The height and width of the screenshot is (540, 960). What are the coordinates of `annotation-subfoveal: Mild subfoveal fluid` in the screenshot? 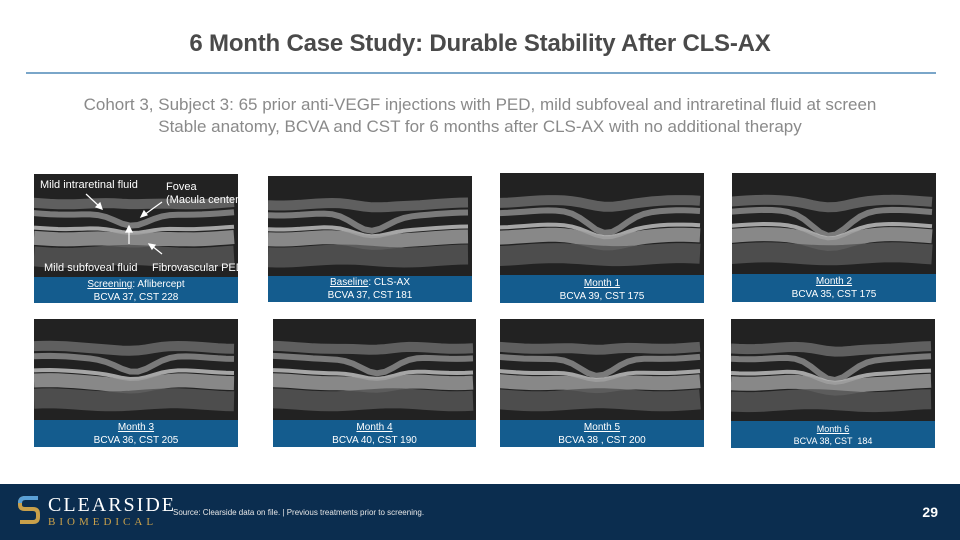 It's located at (91, 268).